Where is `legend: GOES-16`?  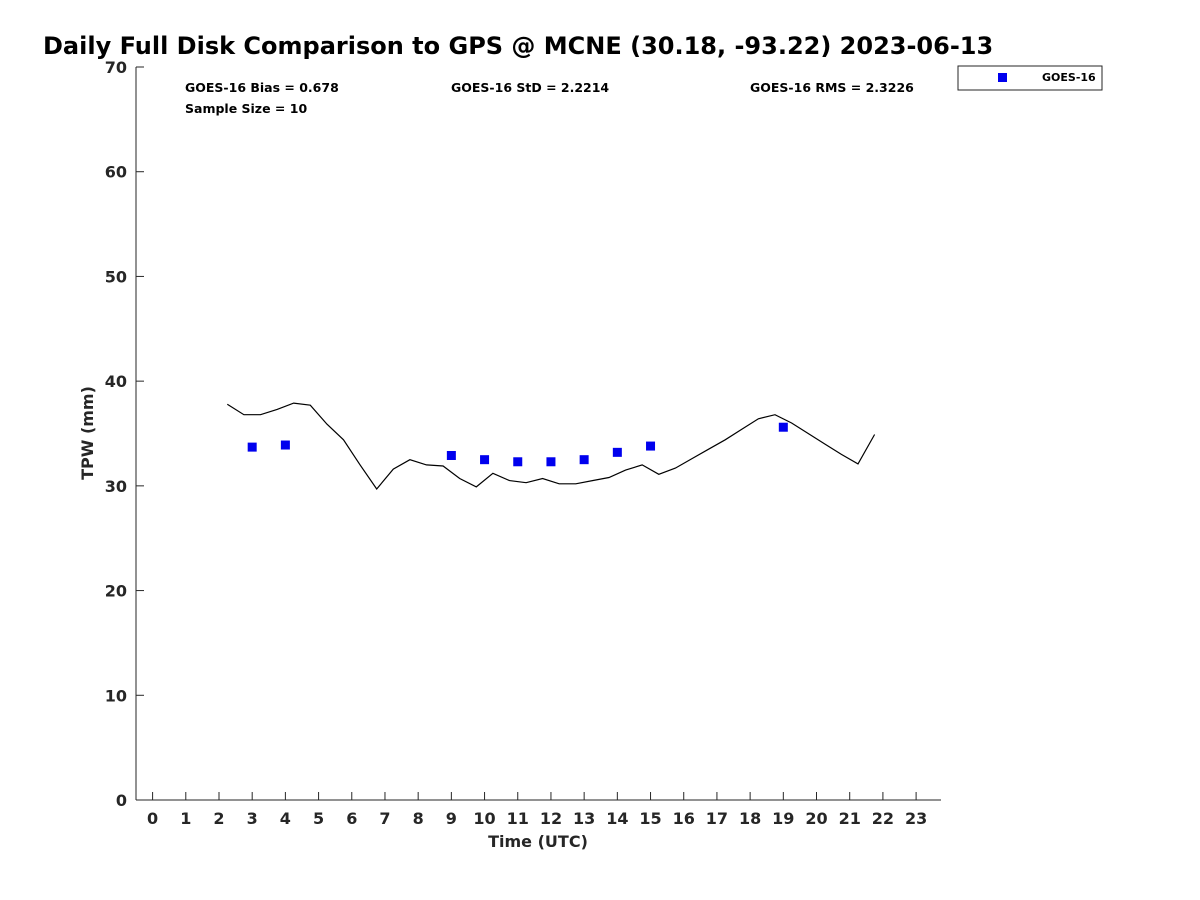 legend: GOES-16 is located at coordinates (1030, 78).